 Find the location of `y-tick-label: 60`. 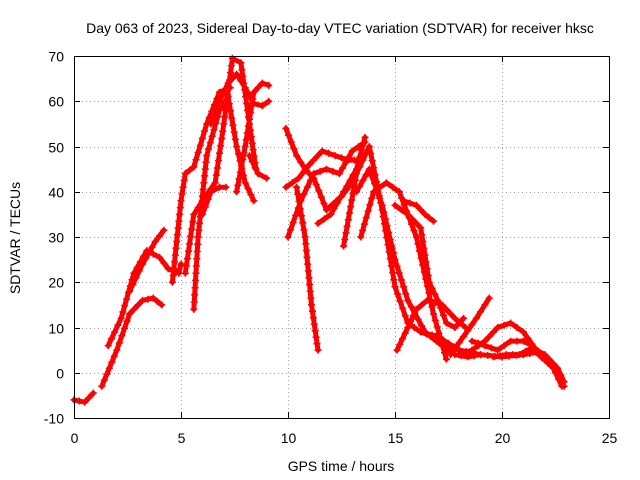

y-tick-label: 60 is located at coordinates (56, 102).